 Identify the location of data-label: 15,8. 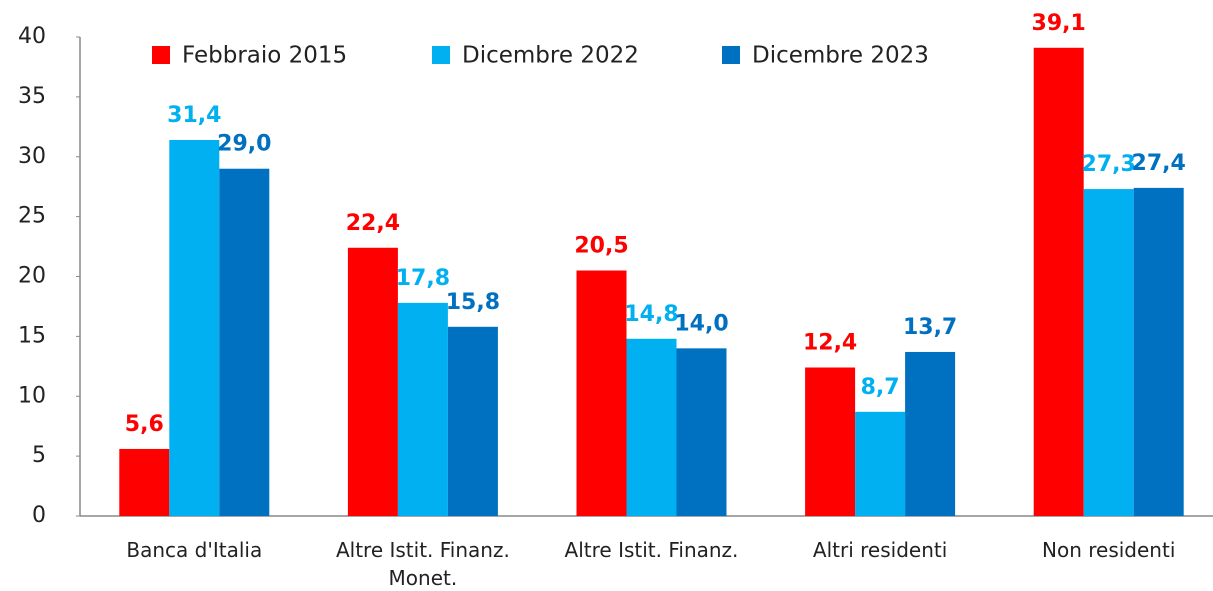
(473, 302).